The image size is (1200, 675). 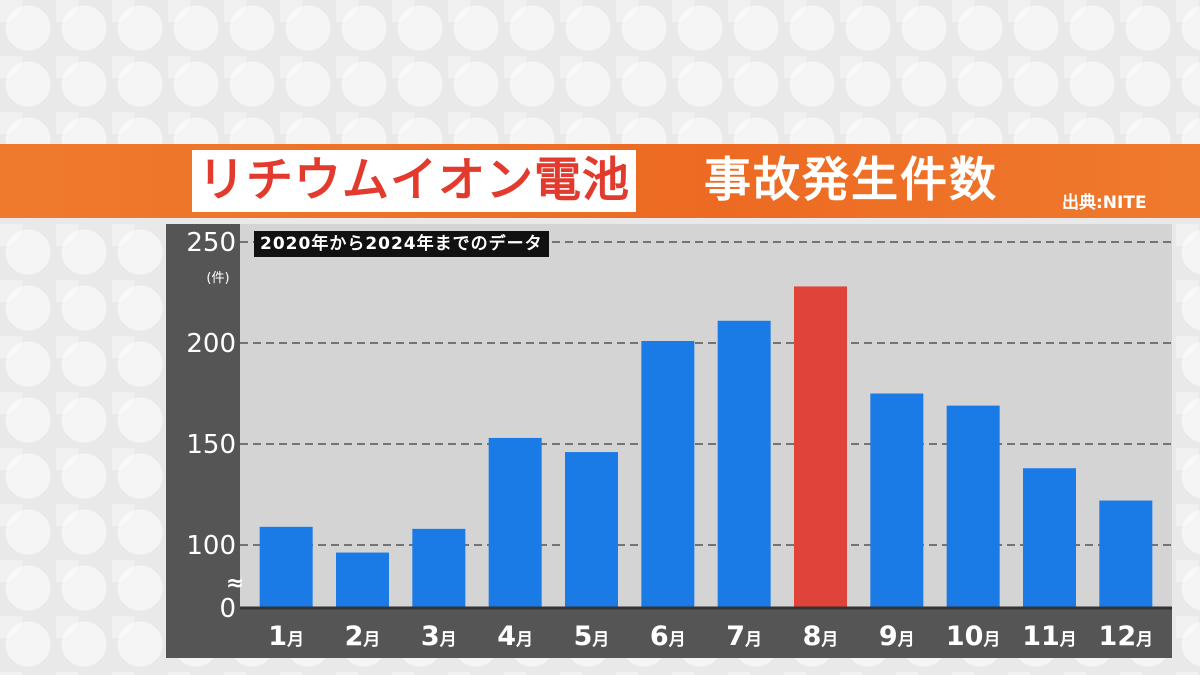 I want to click on x-tick-label: 7月, so click(x=744, y=636).